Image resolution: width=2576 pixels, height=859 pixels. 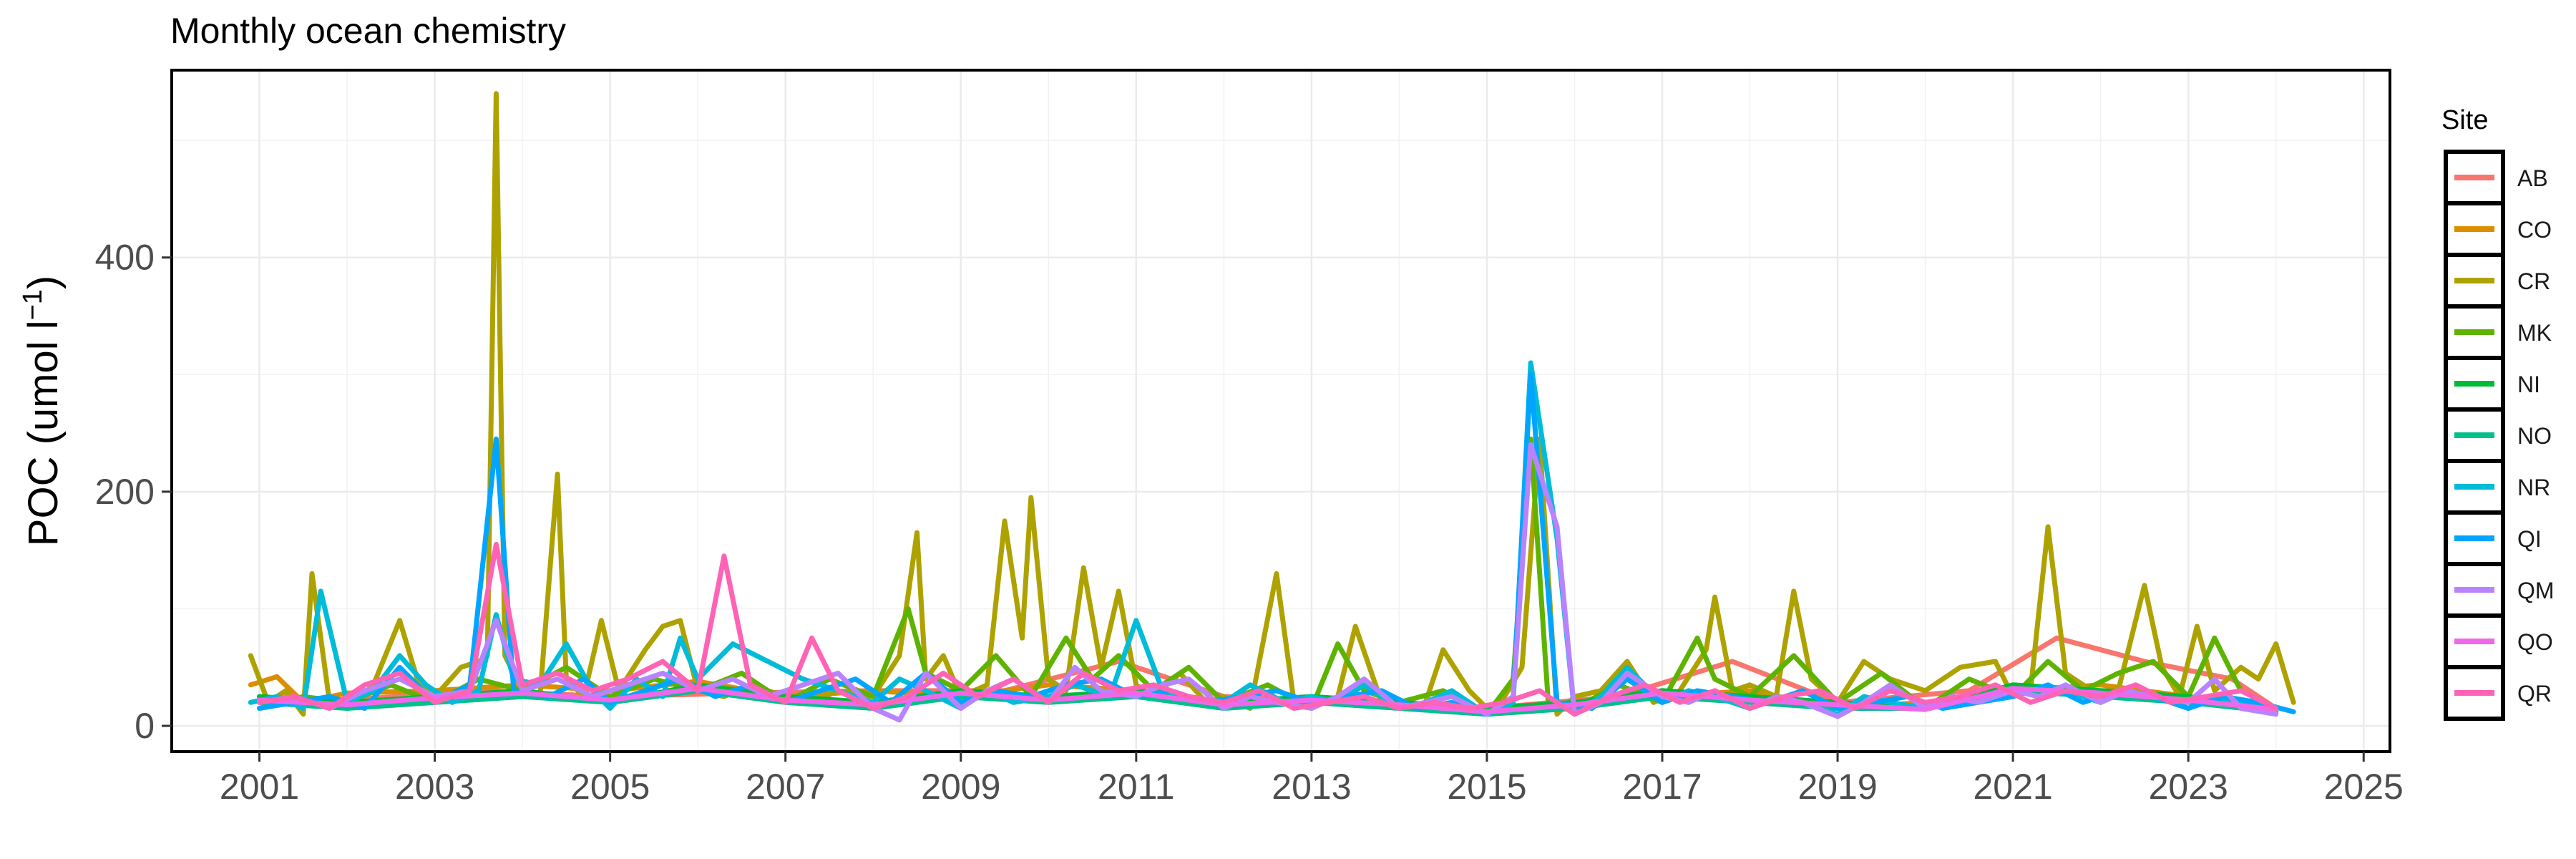 What do you see at coordinates (125, 492) in the screenshot?
I see `y-tick-label: 200` at bounding box center [125, 492].